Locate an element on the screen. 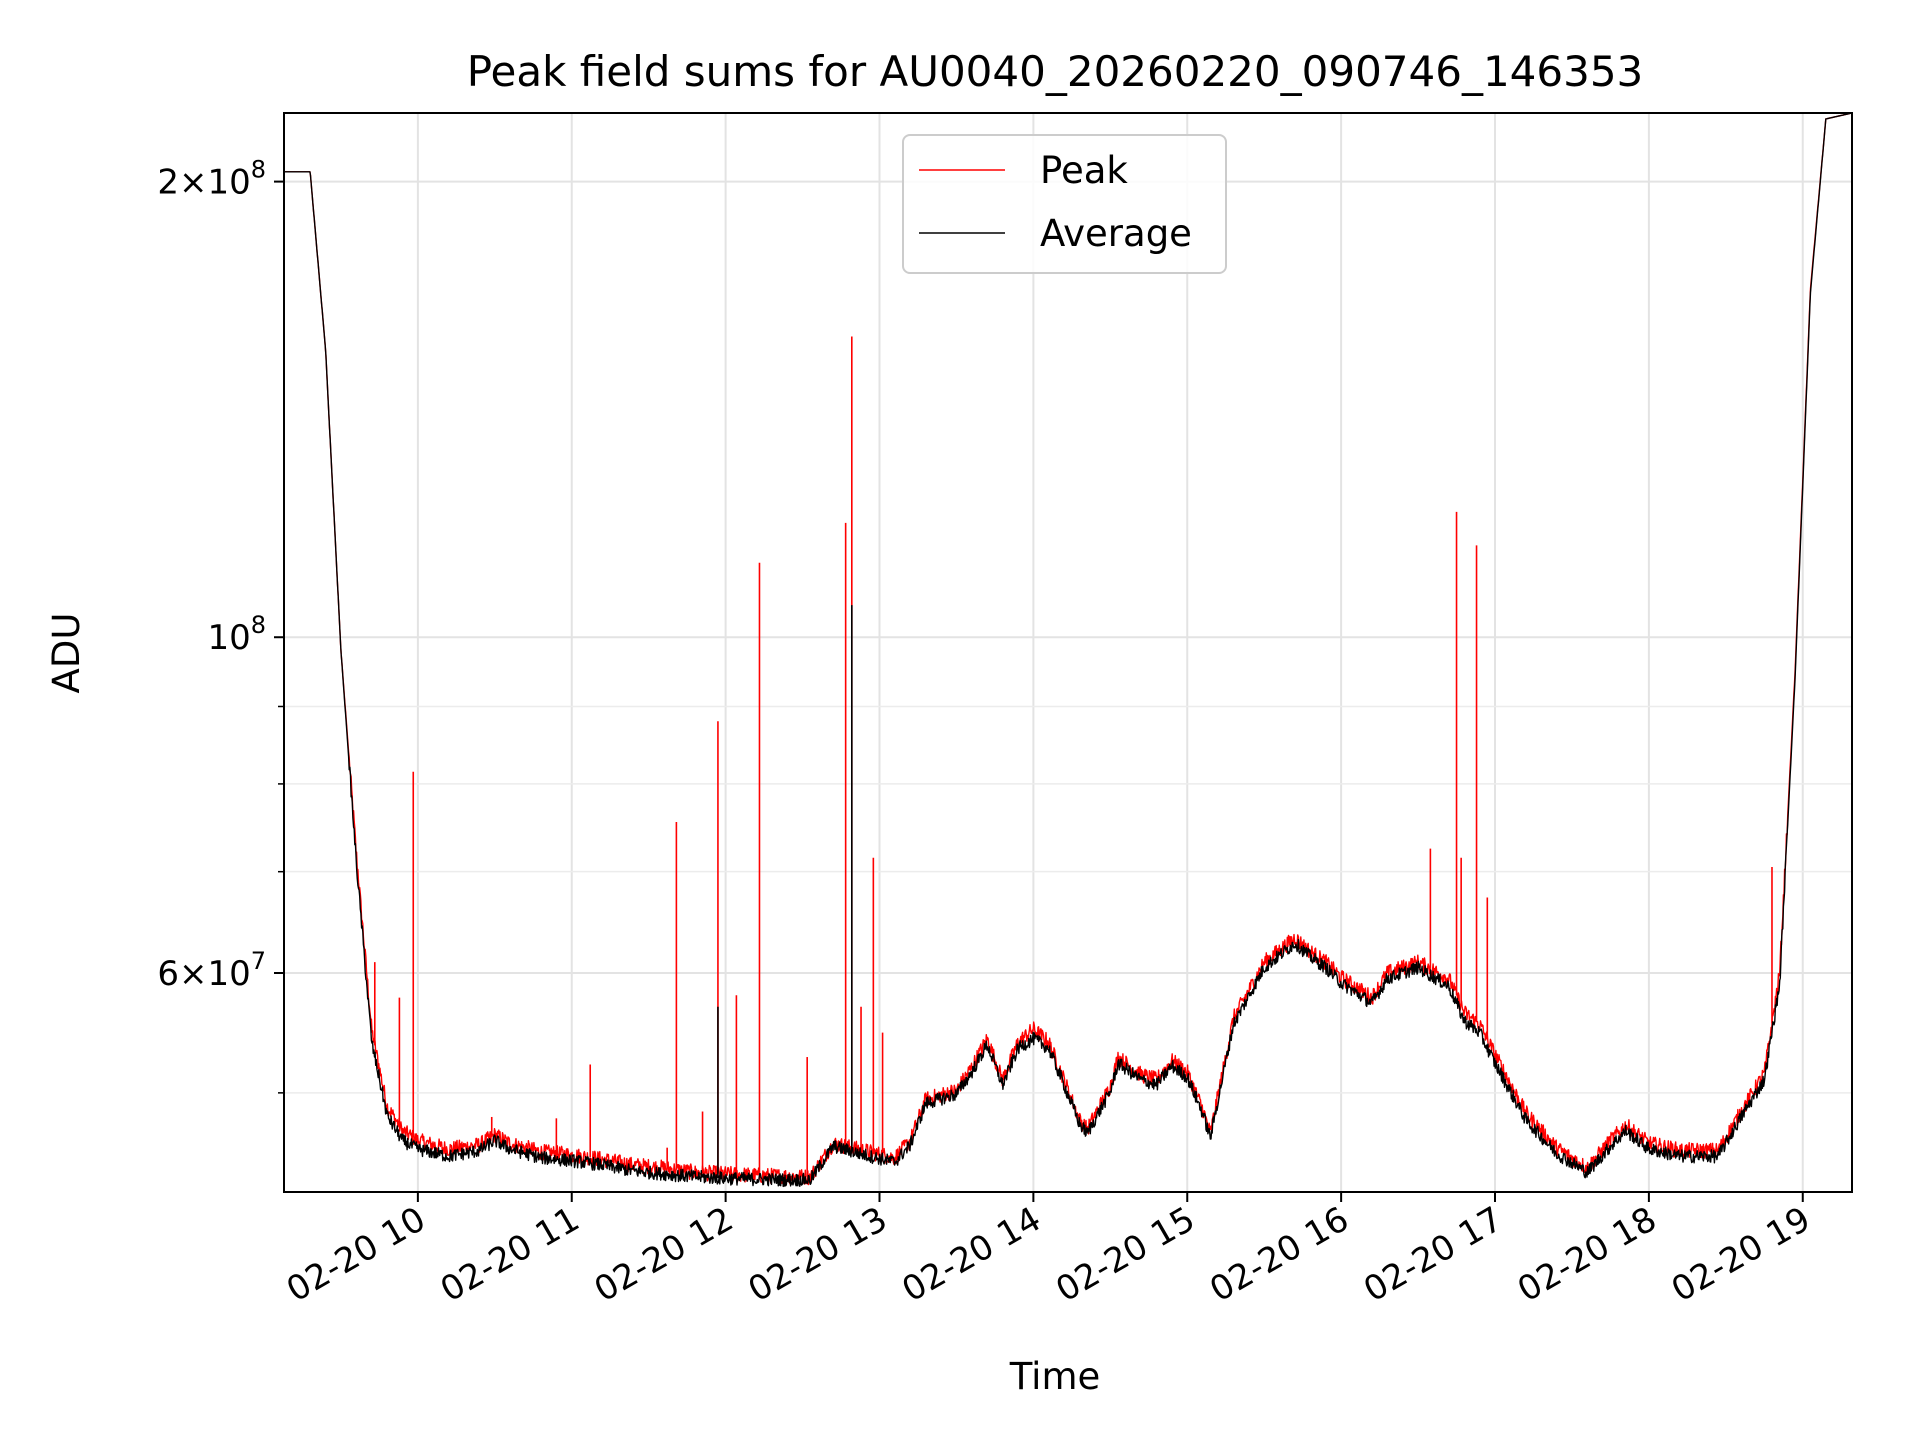  y-axis-title: ADU is located at coordinates (66, 653).